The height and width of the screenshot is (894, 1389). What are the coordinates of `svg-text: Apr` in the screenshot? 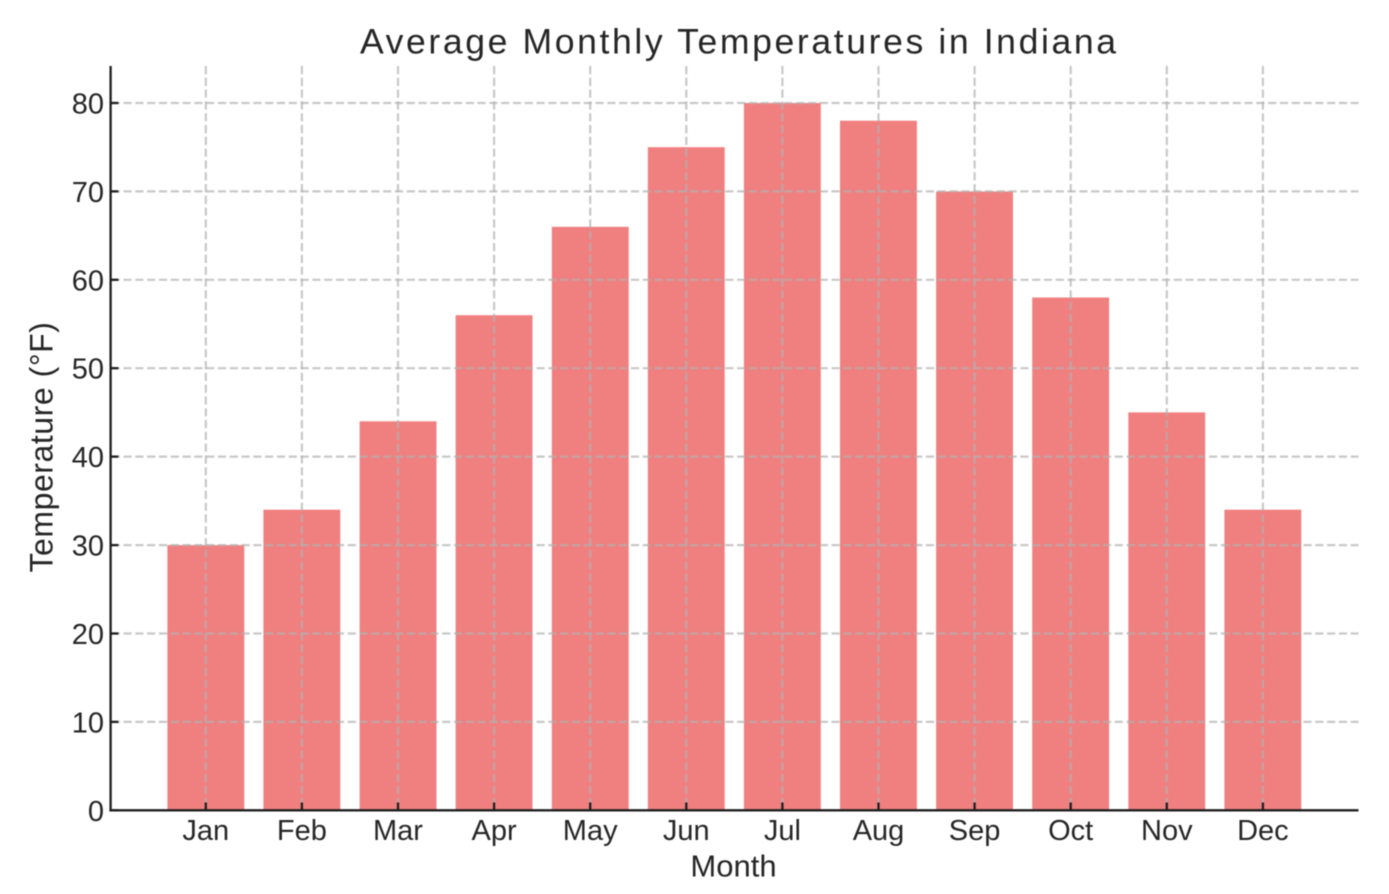 It's located at (494, 831).